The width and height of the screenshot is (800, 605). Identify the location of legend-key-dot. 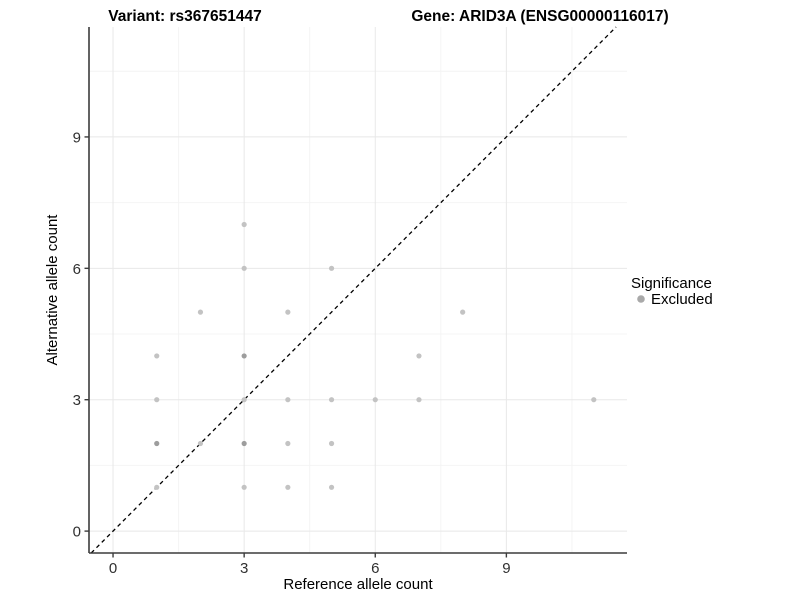
(641, 299).